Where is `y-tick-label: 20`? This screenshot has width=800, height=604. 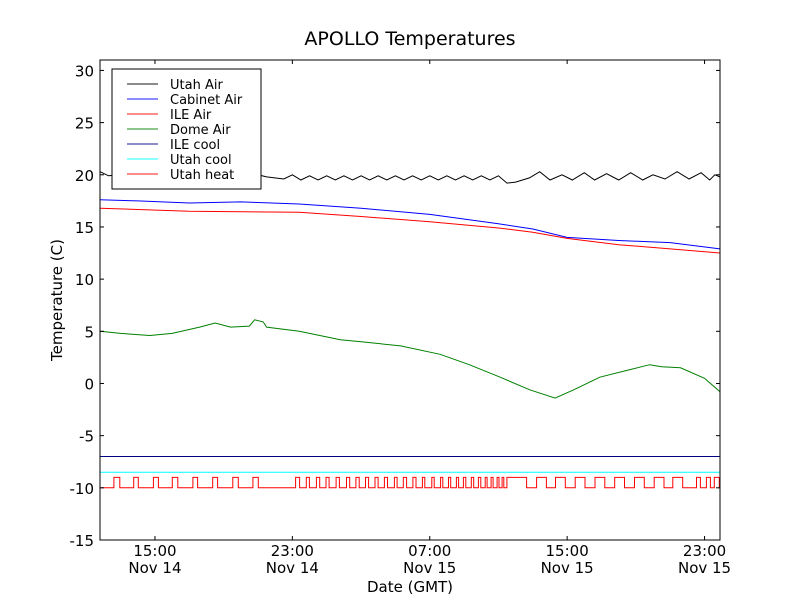
y-tick-label: 20 is located at coordinates (84, 176).